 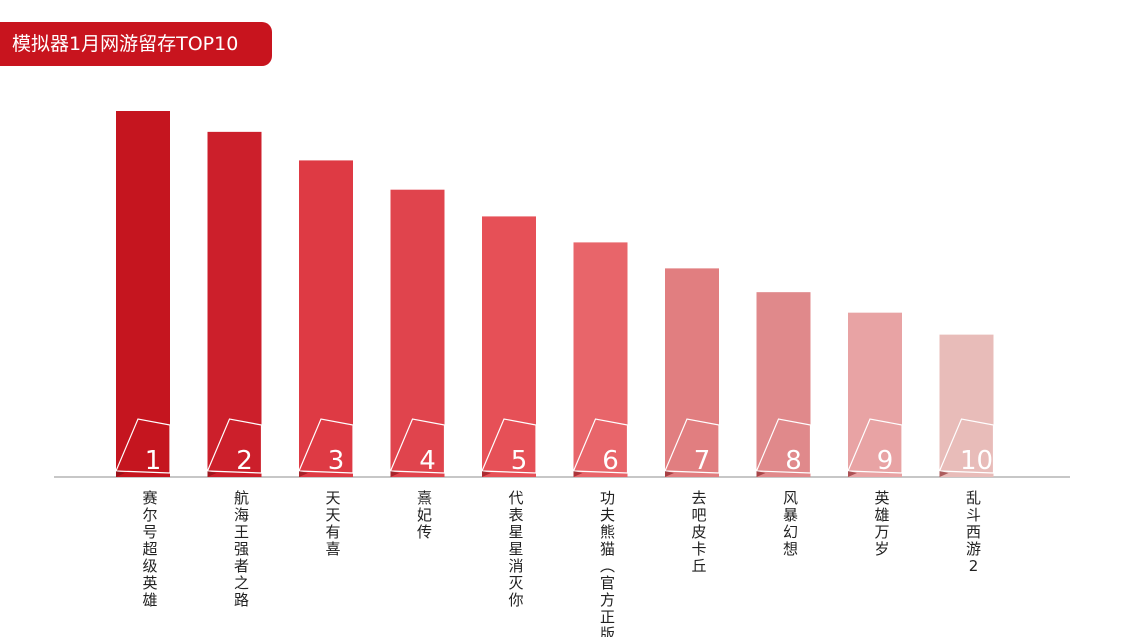 I want to click on category-label: 乱斗西游 2, so click(x=973, y=532).